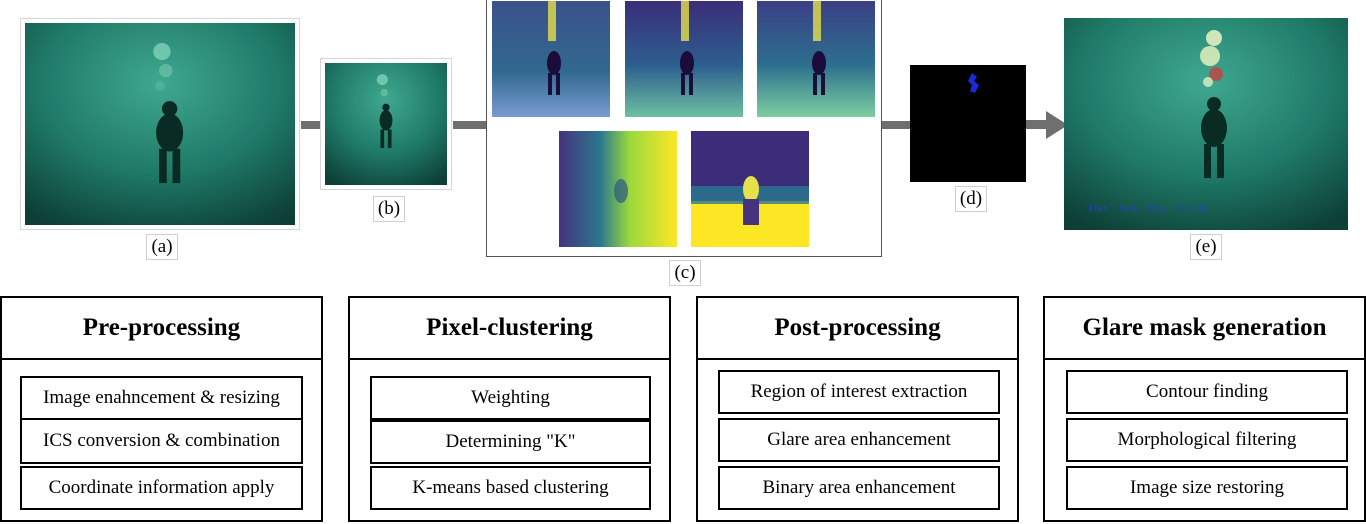 This screenshot has width=1366, height=524. Describe the element at coordinates (1207, 488) in the screenshot. I see `step-box: Image size restoring` at that location.